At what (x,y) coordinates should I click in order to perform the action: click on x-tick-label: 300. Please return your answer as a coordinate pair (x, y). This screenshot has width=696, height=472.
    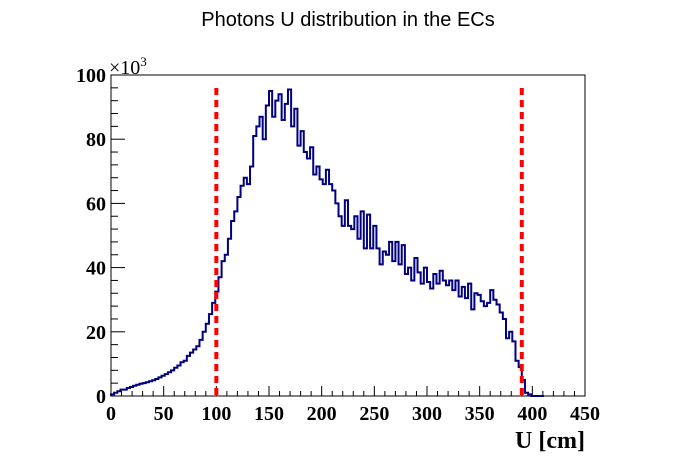
    Looking at the image, I should click on (427, 414).